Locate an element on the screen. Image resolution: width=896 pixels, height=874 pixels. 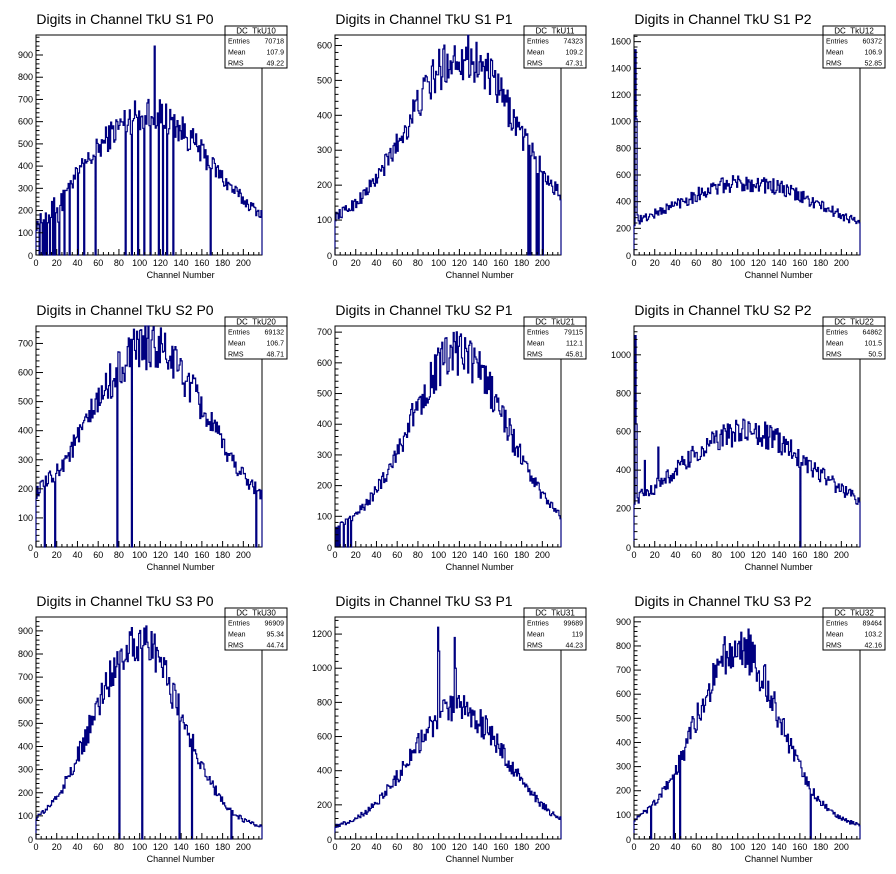
svg-text: 107.9 is located at coordinates (275, 53).